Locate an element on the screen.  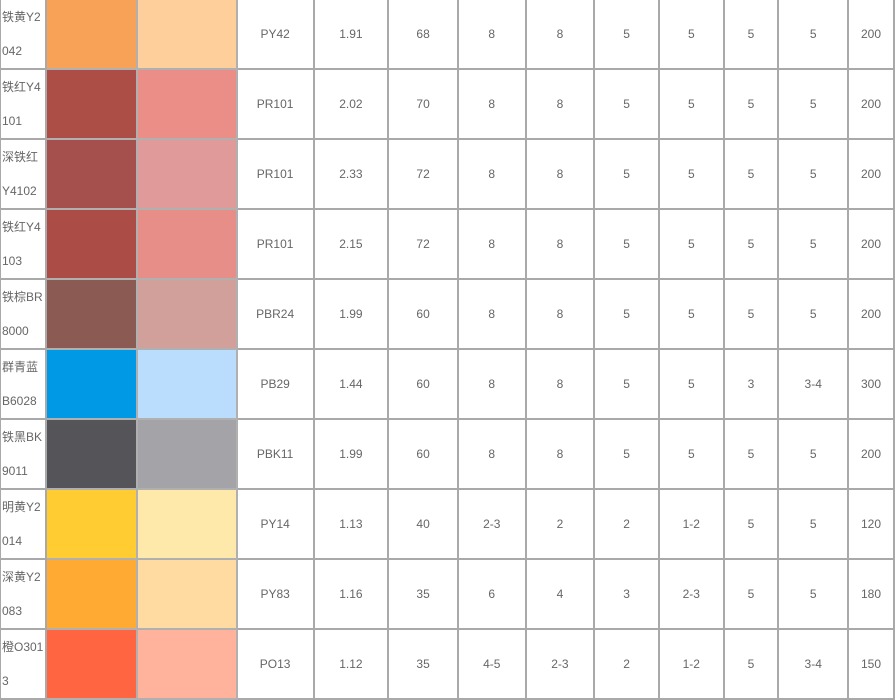
pigment-name: 橙O3013 is located at coordinates (23, 664).